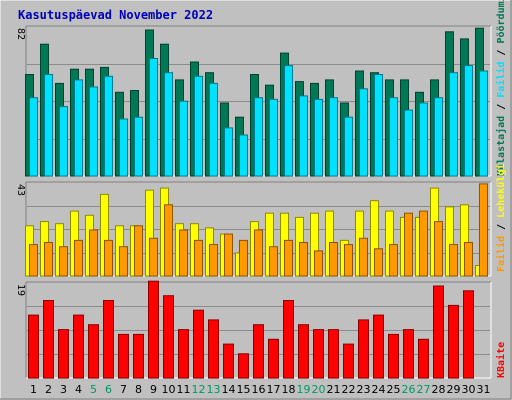  What do you see at coordinates (48, 389) in the screenshot?
I see `x-tick-label-day-2: 2` at bounding box center [48, 389].